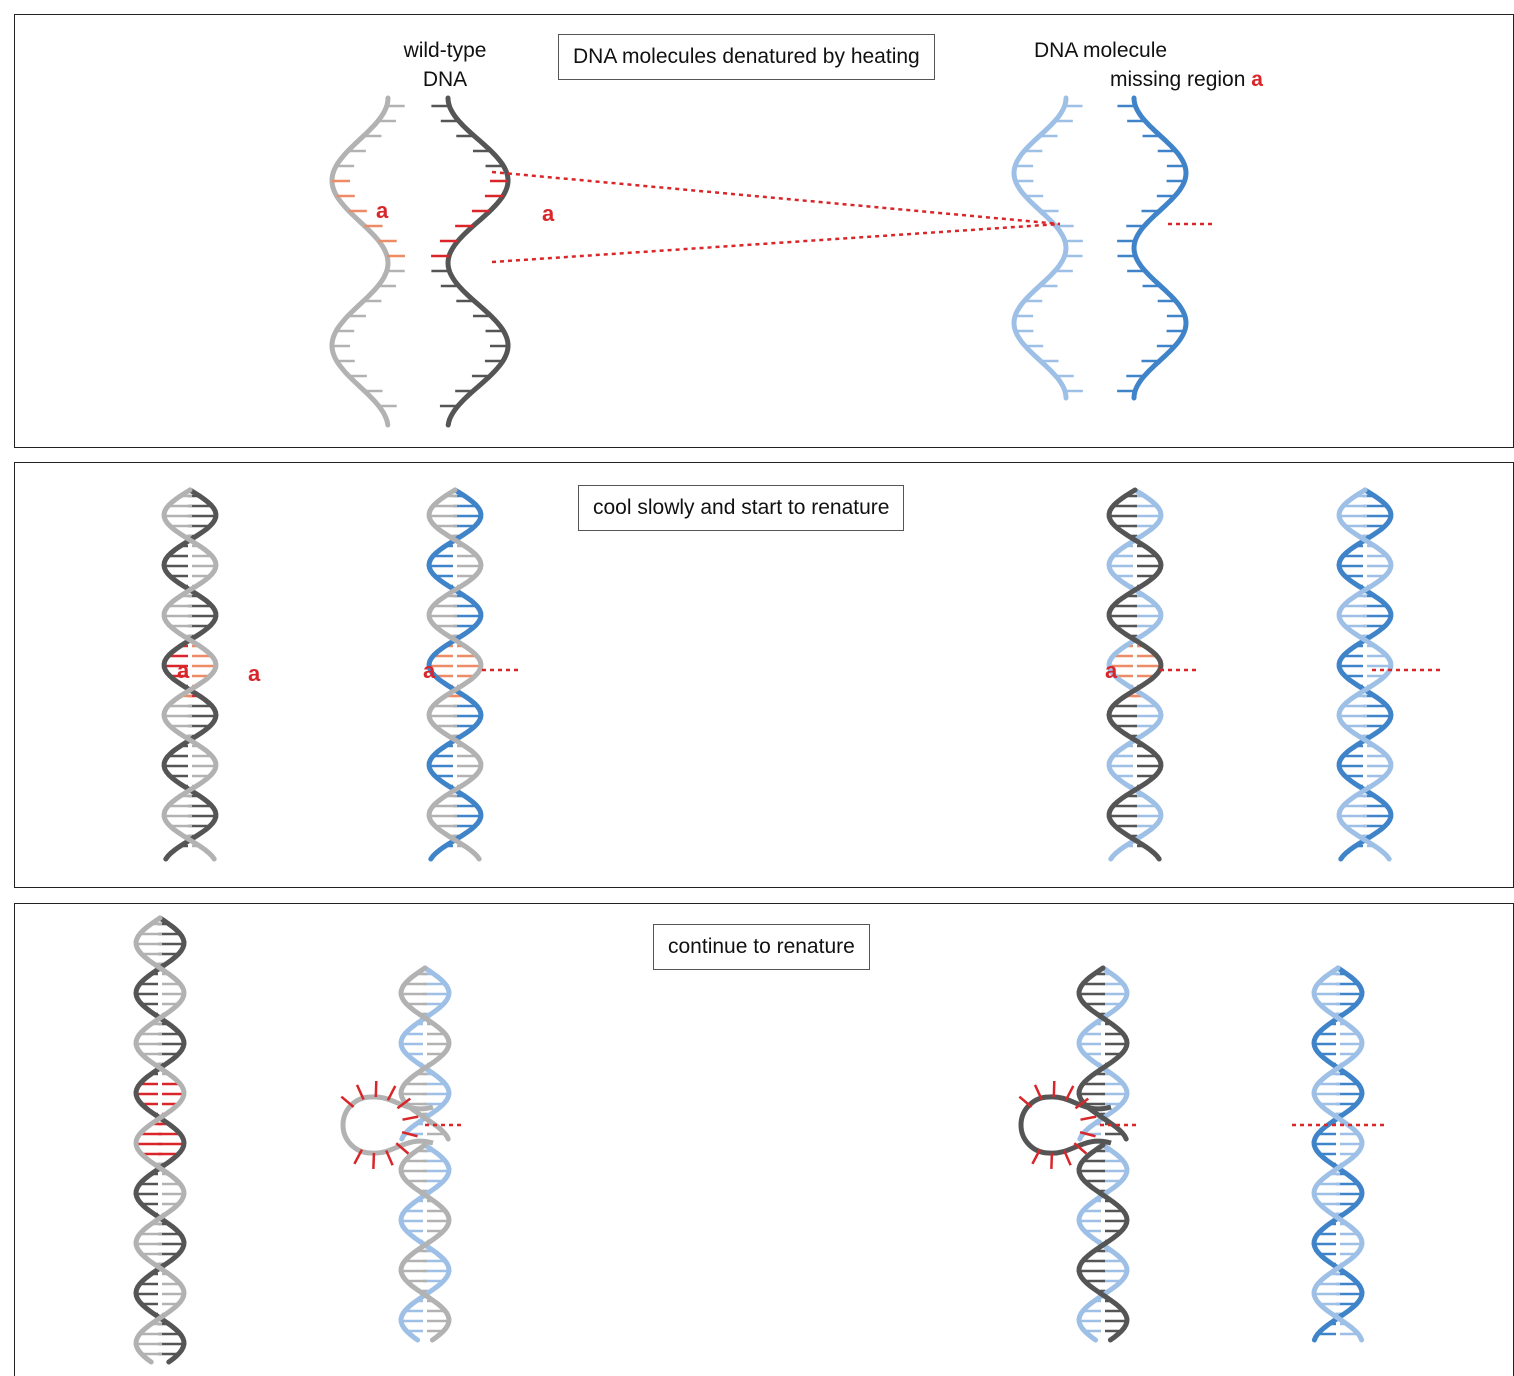 The height and width of the screenshot is (1376, 1514). What do you see at coordinates (445, 79) in the screenshot?
I see `wild-type-label-line2: DNA` at bounding box center [445, 79].